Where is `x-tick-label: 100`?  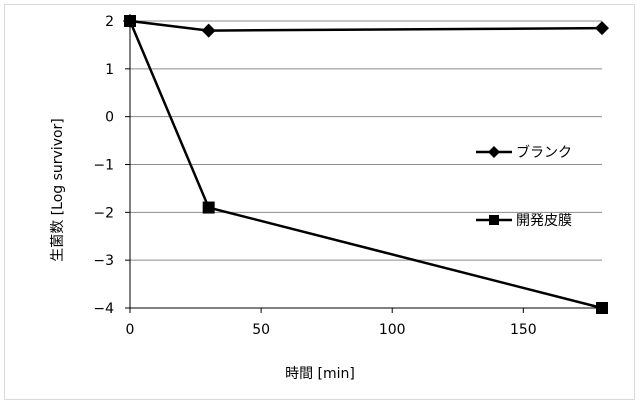
x-tick-label: 100 is located at coordinates (392, 330).